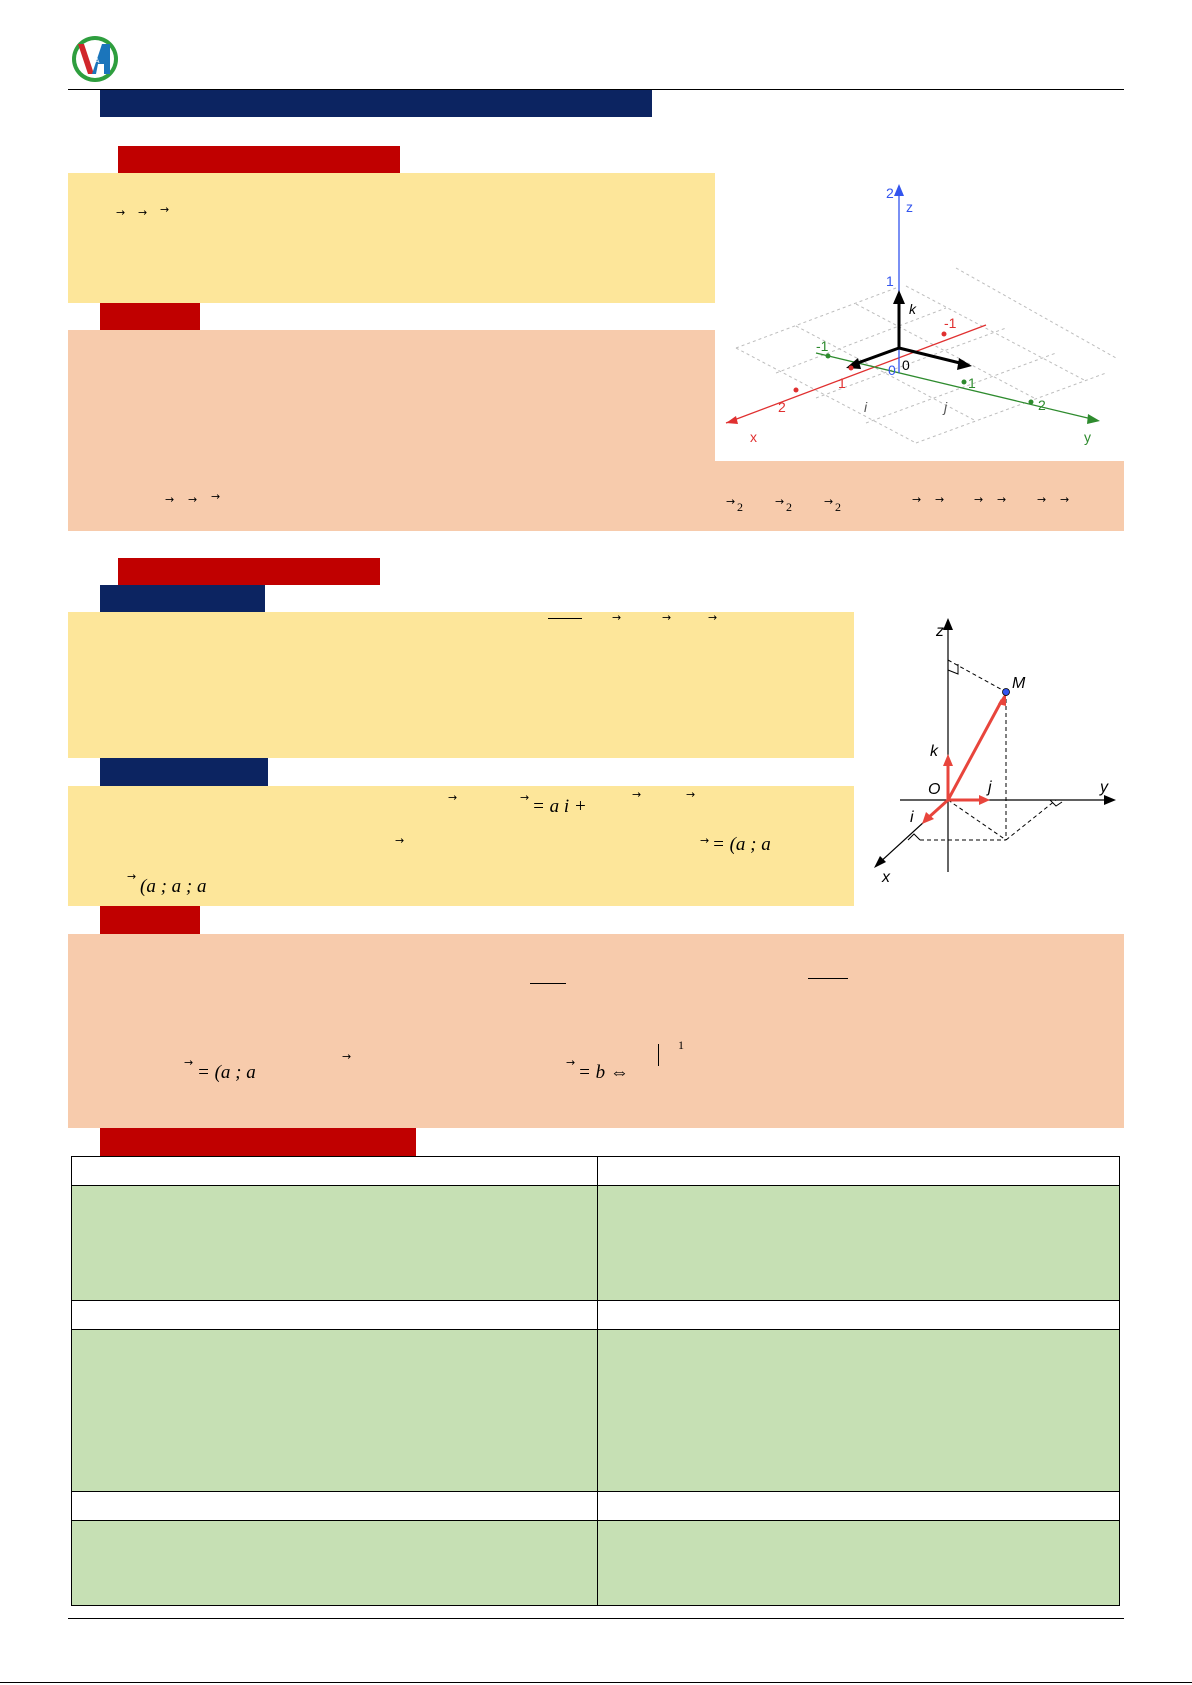 This screenshot has height=1685, width=1192. I want to click on vector-j-arrowhead, so click(984, 800).